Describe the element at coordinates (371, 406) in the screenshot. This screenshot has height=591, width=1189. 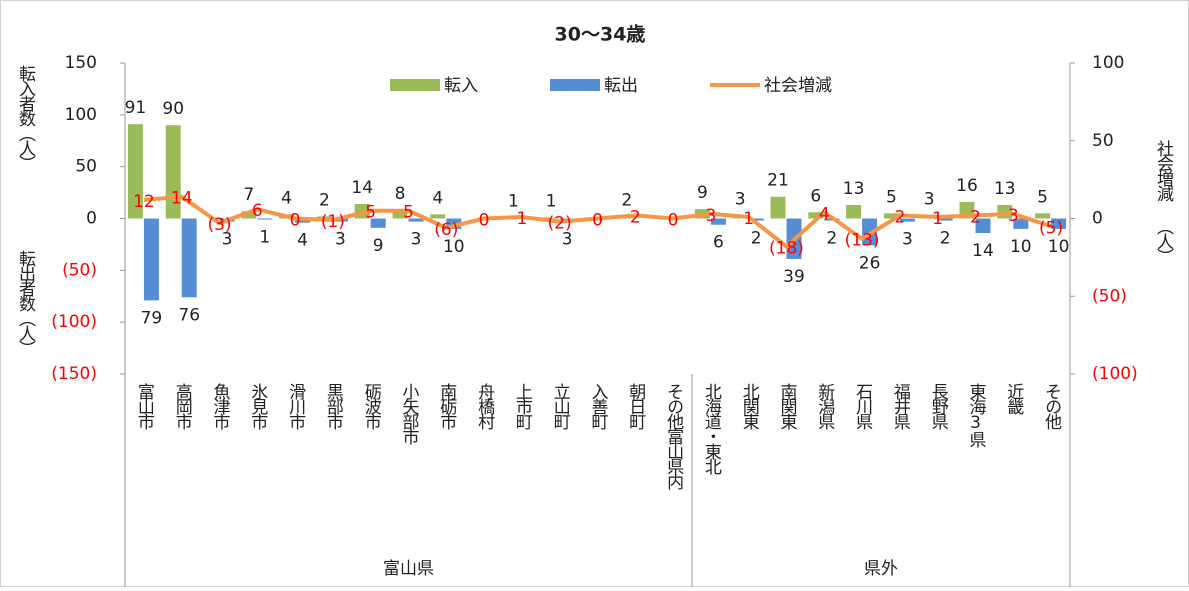
I see `x-tick-label: 砺波市` at that location.